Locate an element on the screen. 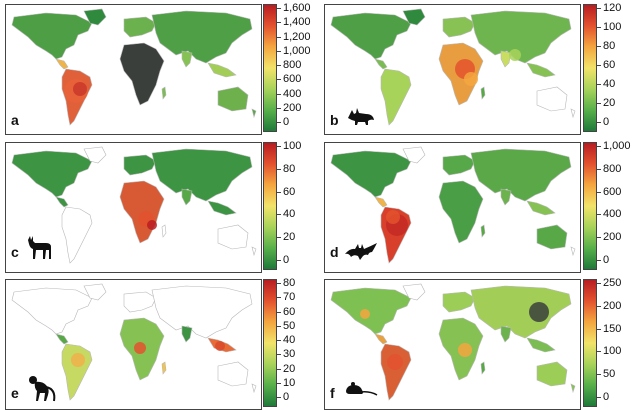  region-africa is located at coordinates (142, 212).